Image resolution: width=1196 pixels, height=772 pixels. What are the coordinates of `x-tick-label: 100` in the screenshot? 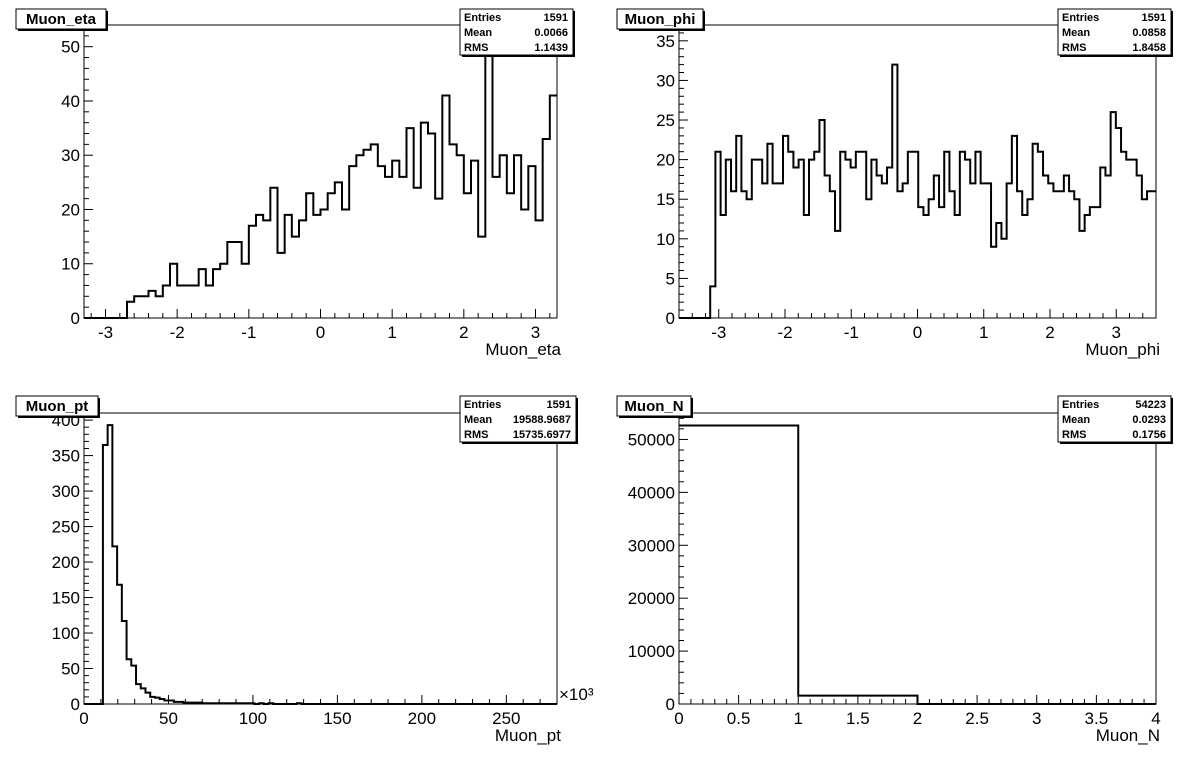 It's located at (253, 718).